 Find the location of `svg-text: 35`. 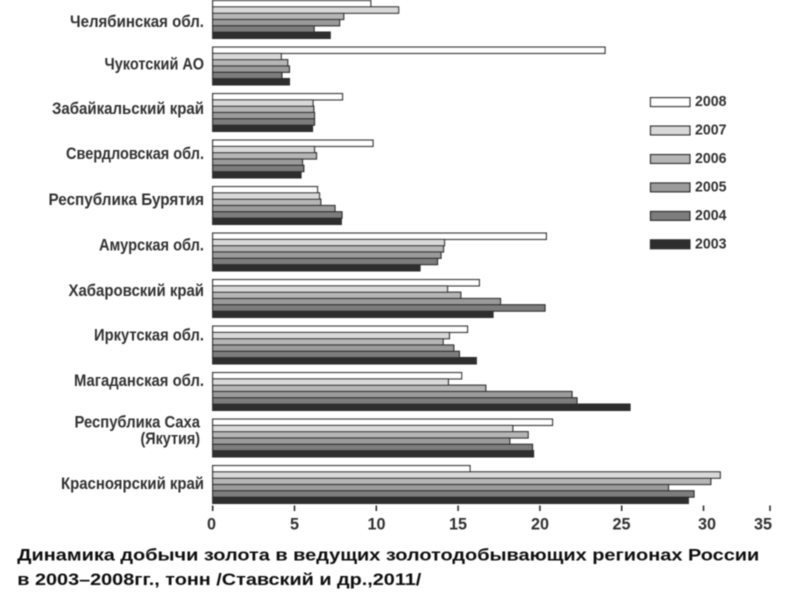

svg-text: 35 is located at coordinates (763, 524).